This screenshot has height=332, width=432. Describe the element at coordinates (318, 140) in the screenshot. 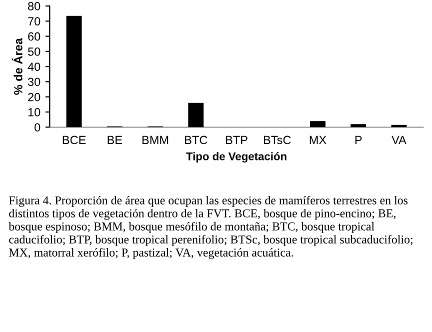

I see `x-tick-label: MX` at that location.